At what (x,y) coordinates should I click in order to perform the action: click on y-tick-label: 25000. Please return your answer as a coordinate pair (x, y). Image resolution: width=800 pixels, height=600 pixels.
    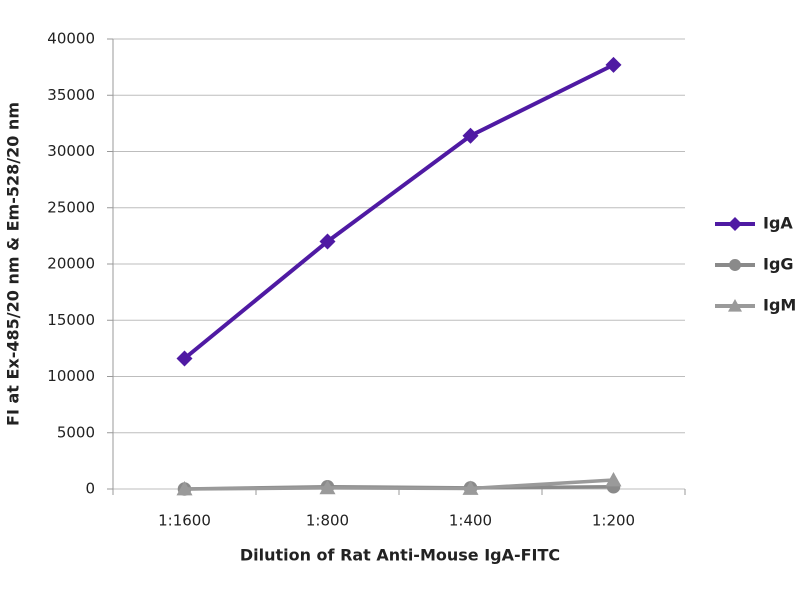
    Looking at the image, I should click on (71, 207).